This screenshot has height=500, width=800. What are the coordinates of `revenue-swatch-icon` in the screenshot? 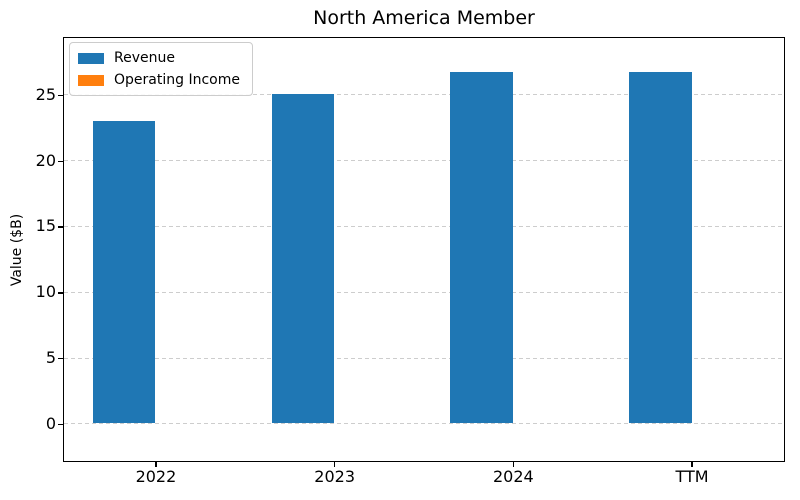 It's located at (91, 58).